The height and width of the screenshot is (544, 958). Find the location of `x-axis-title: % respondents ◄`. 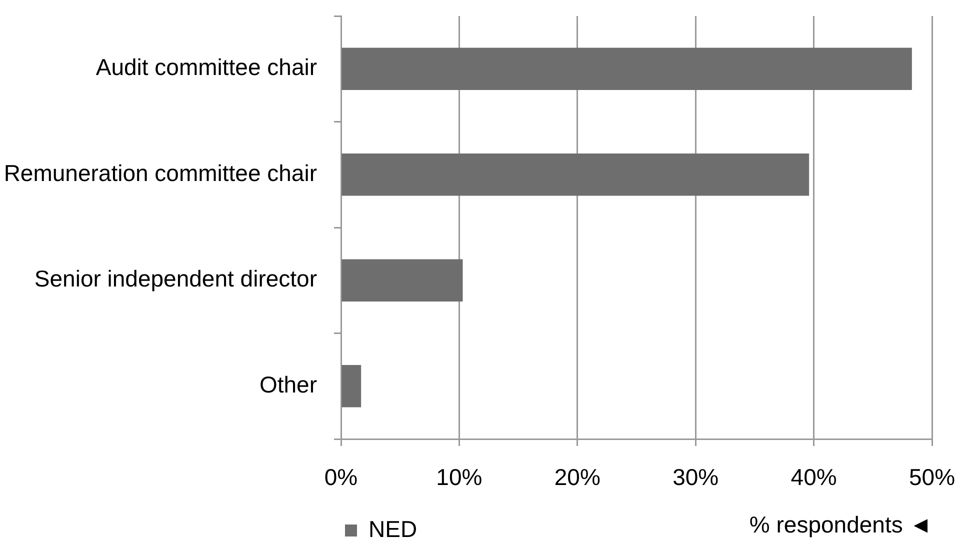

x-axis-title: % respondents ◄ is located at coordinates (840, 525).